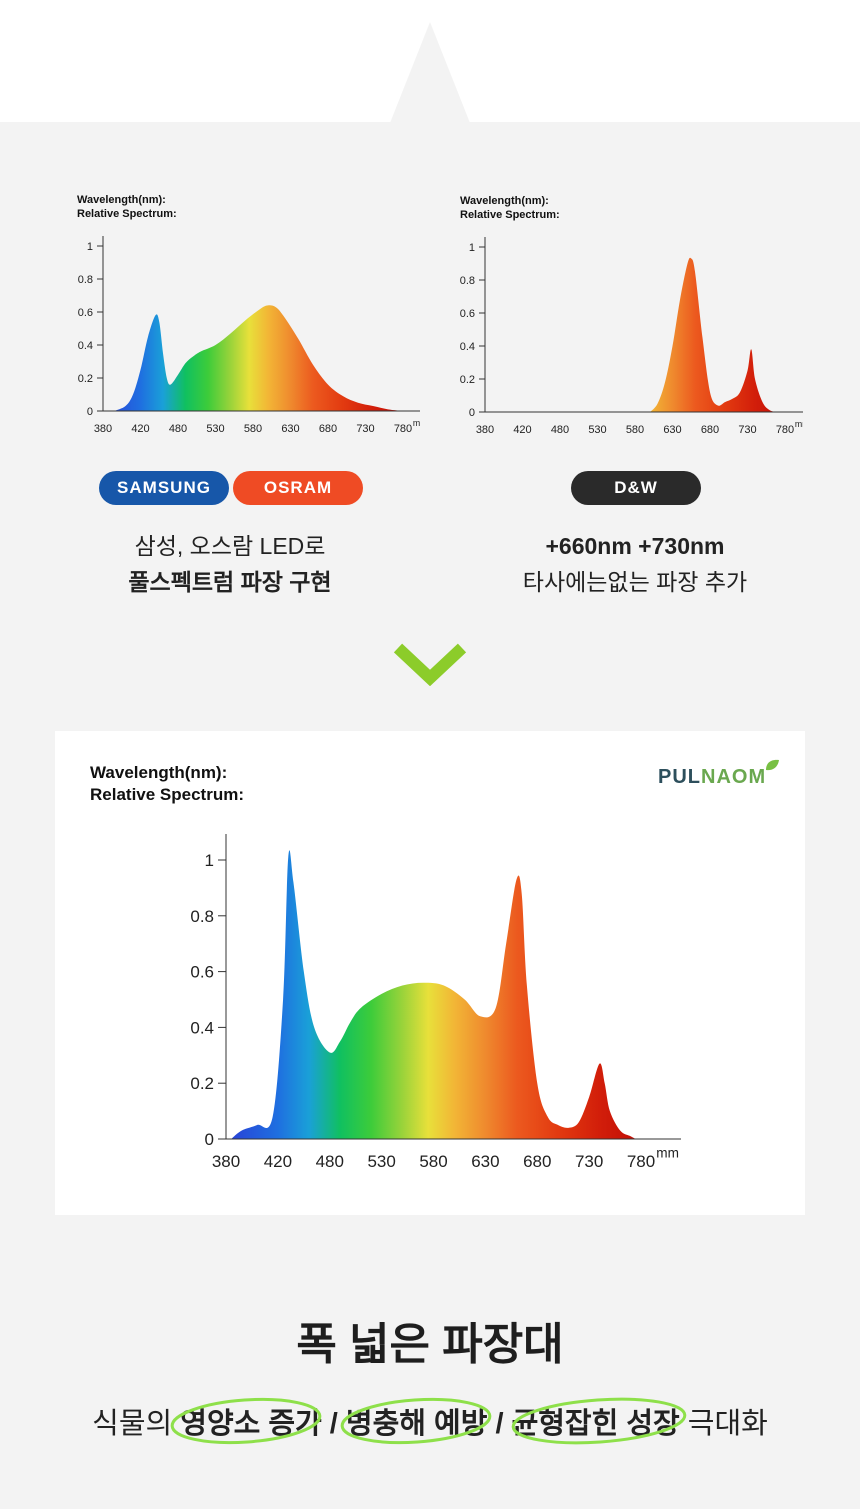 The height and width of the screenshot is (1509, 860). I want to click on pulnaom-logo: PULNAOM, so click(718, 774).